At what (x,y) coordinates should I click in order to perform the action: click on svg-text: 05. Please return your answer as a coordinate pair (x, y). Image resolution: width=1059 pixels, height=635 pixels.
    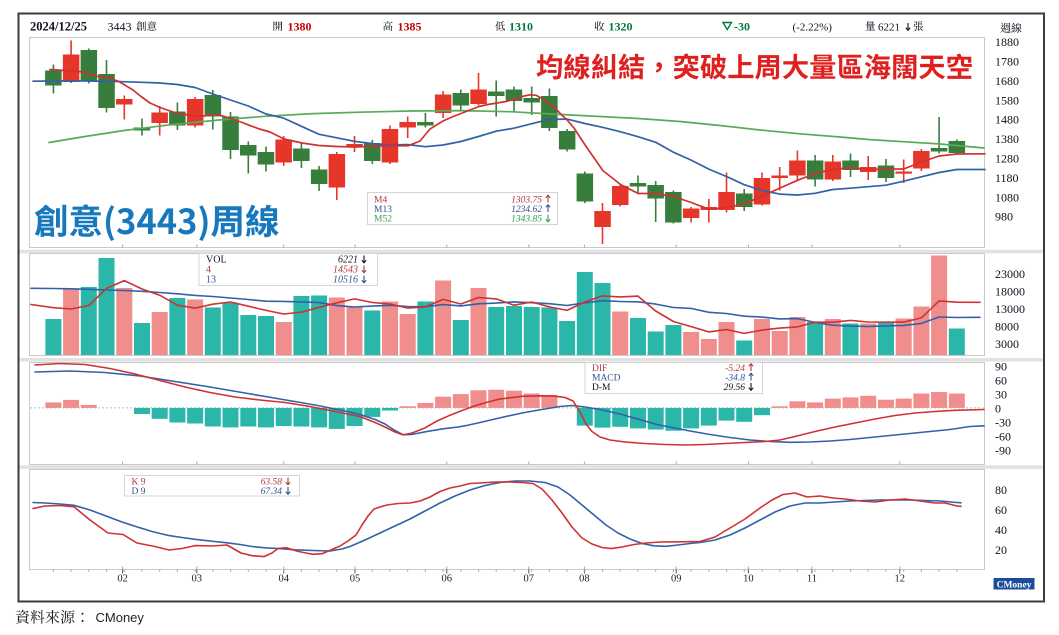
    Looking at the image, I should click on (355, 579).